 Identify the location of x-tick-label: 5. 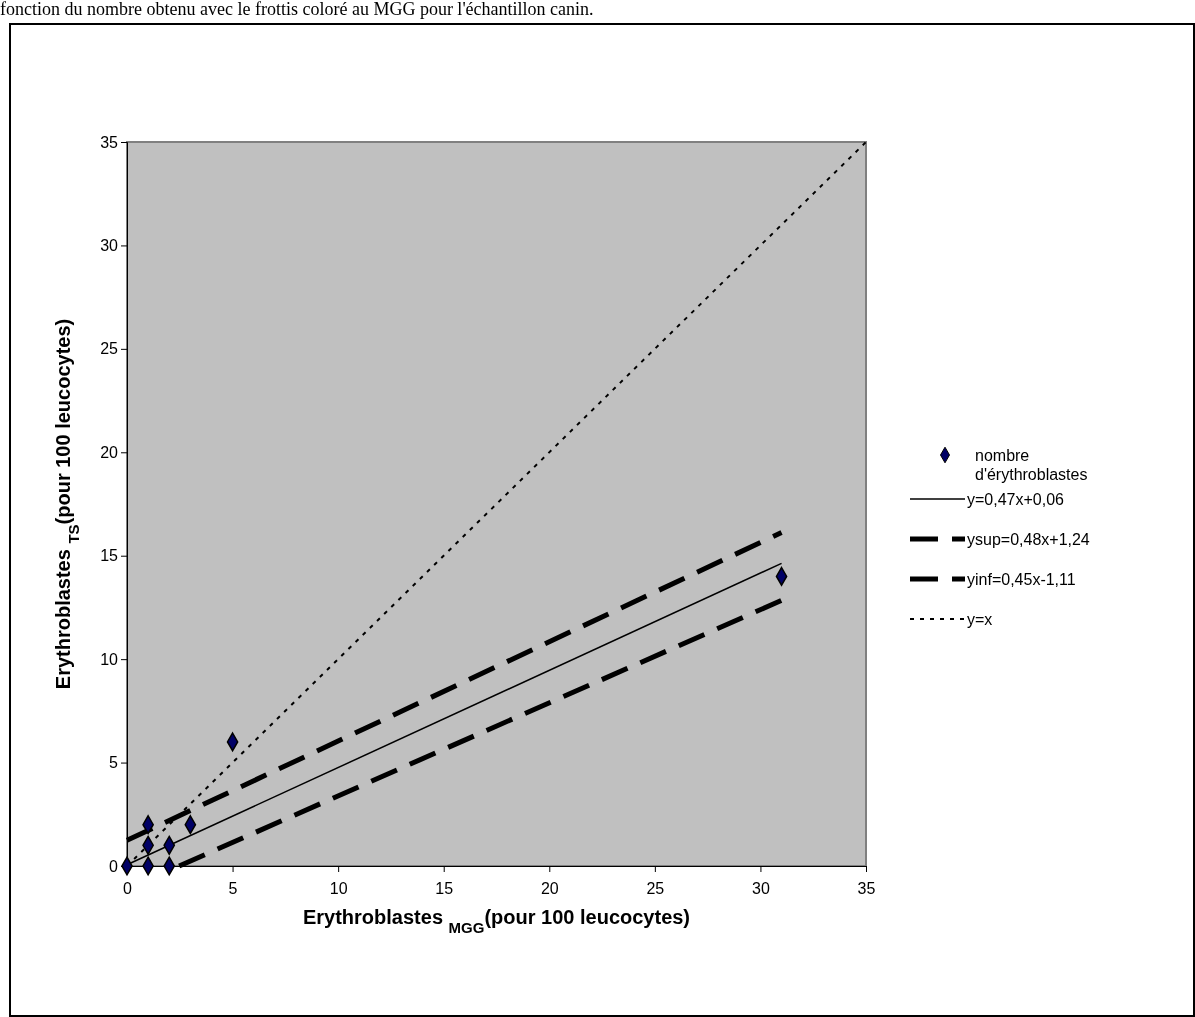
(233, 889).